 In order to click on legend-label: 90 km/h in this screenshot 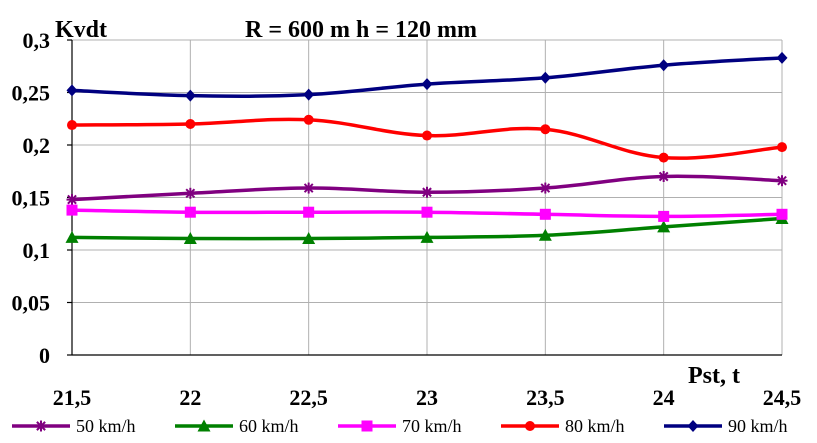, I will do `click(758, 426)`.